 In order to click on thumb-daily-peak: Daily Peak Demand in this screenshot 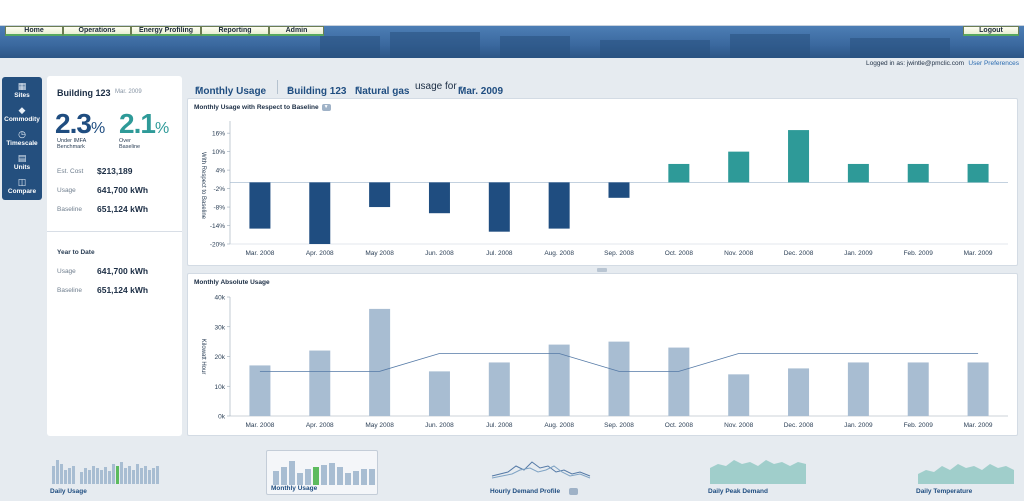, I will do `click(758, 472)`.